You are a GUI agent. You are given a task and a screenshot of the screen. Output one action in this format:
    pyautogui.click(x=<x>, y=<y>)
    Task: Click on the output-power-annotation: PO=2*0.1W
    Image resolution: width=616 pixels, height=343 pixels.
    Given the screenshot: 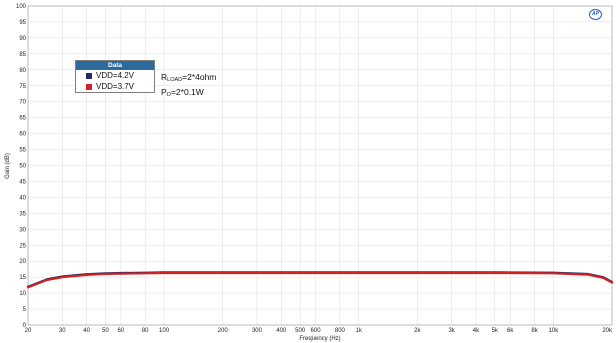 What is the action you would take?
    pyautogui.click(x=182, y=92)
    